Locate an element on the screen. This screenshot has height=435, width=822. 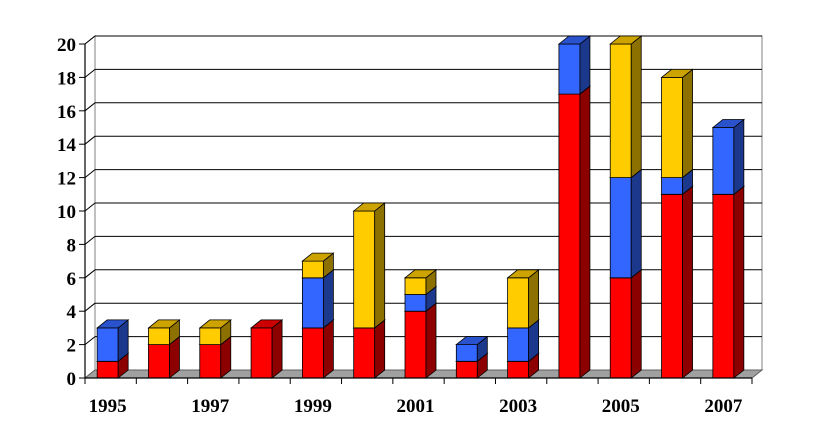
y-tick-label: 12 is located at coordinates (66, 179).